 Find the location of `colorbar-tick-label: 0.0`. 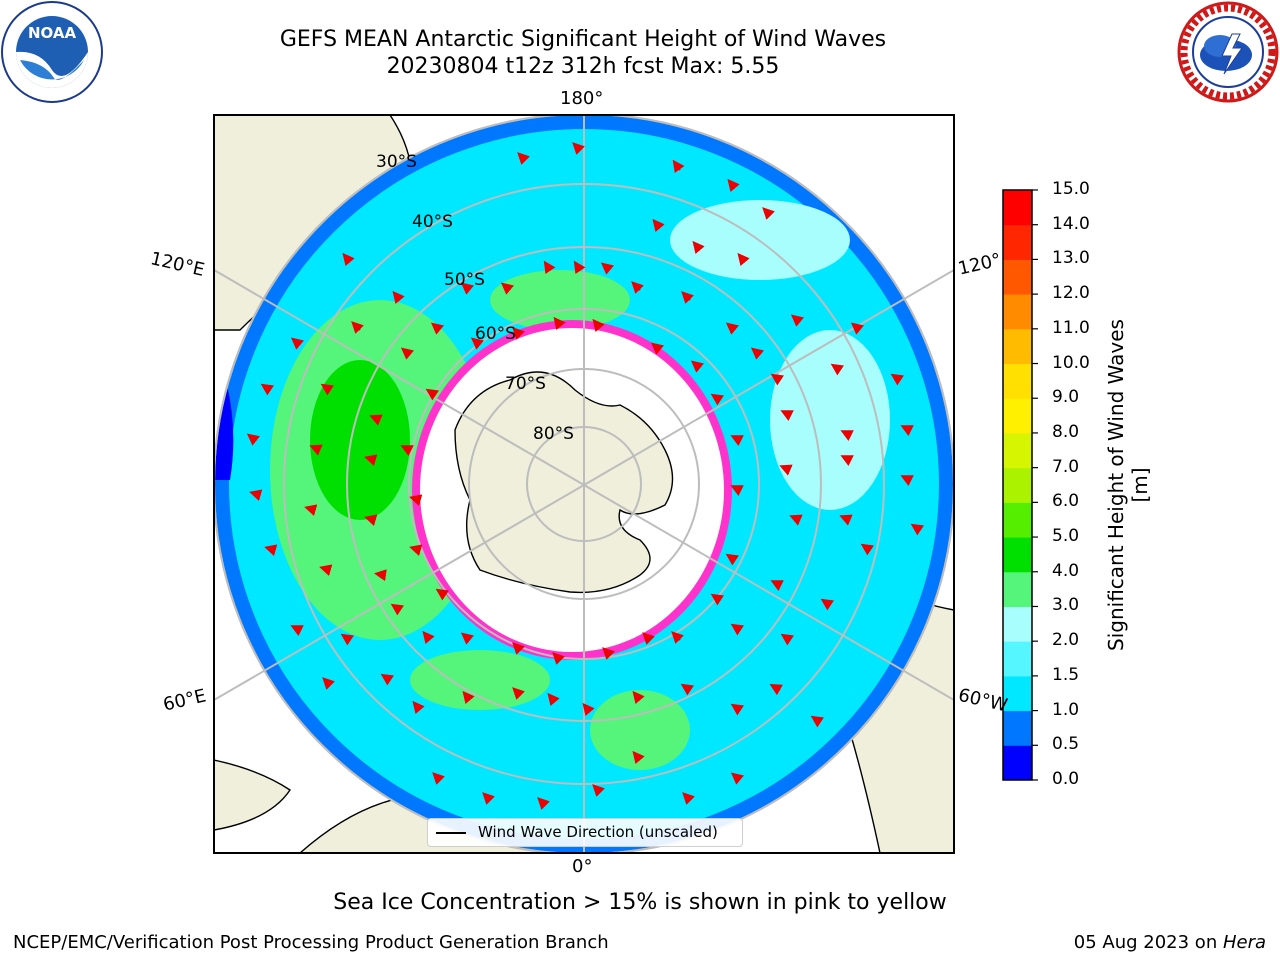

colorbar-tick-label: 0.0 is located at coordinates (1066, 779).